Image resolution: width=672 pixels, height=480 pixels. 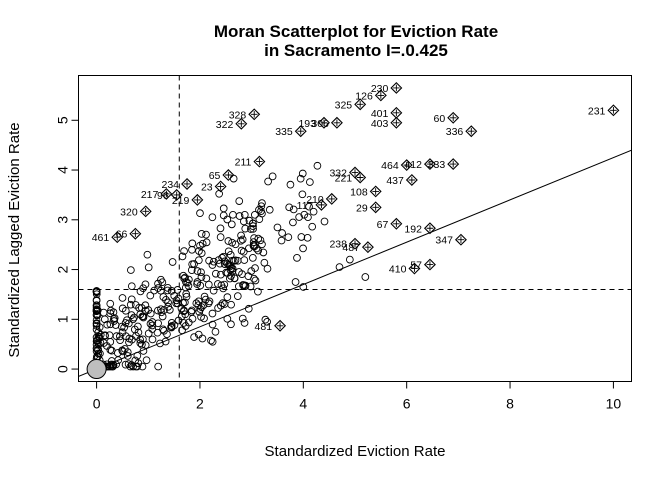 I want to click on influential-point: 461, so click(x=108, y=237).